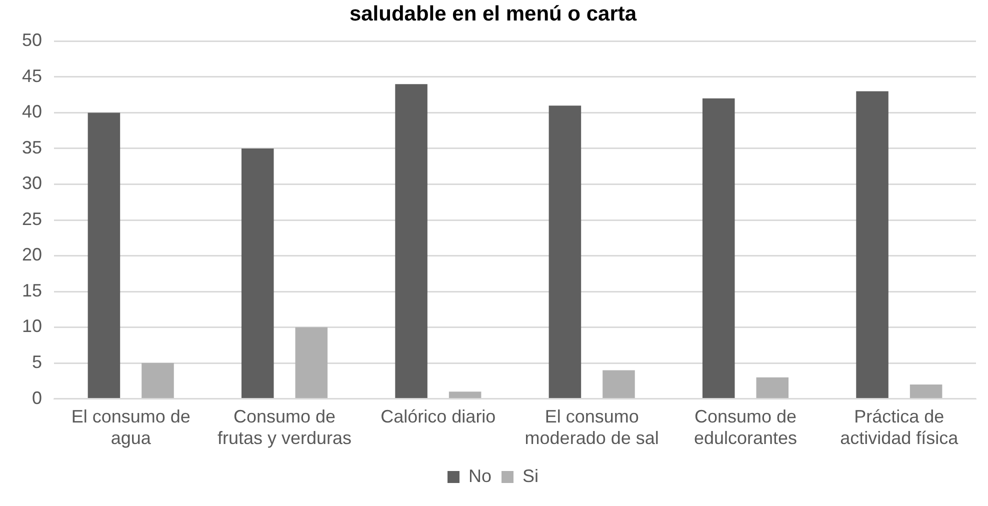 Image resolution: width=988 pixels, height=506 pixels. Describe the element at coordinates (480, 476) in the screenshot. I see `legend-label: No` at that location.